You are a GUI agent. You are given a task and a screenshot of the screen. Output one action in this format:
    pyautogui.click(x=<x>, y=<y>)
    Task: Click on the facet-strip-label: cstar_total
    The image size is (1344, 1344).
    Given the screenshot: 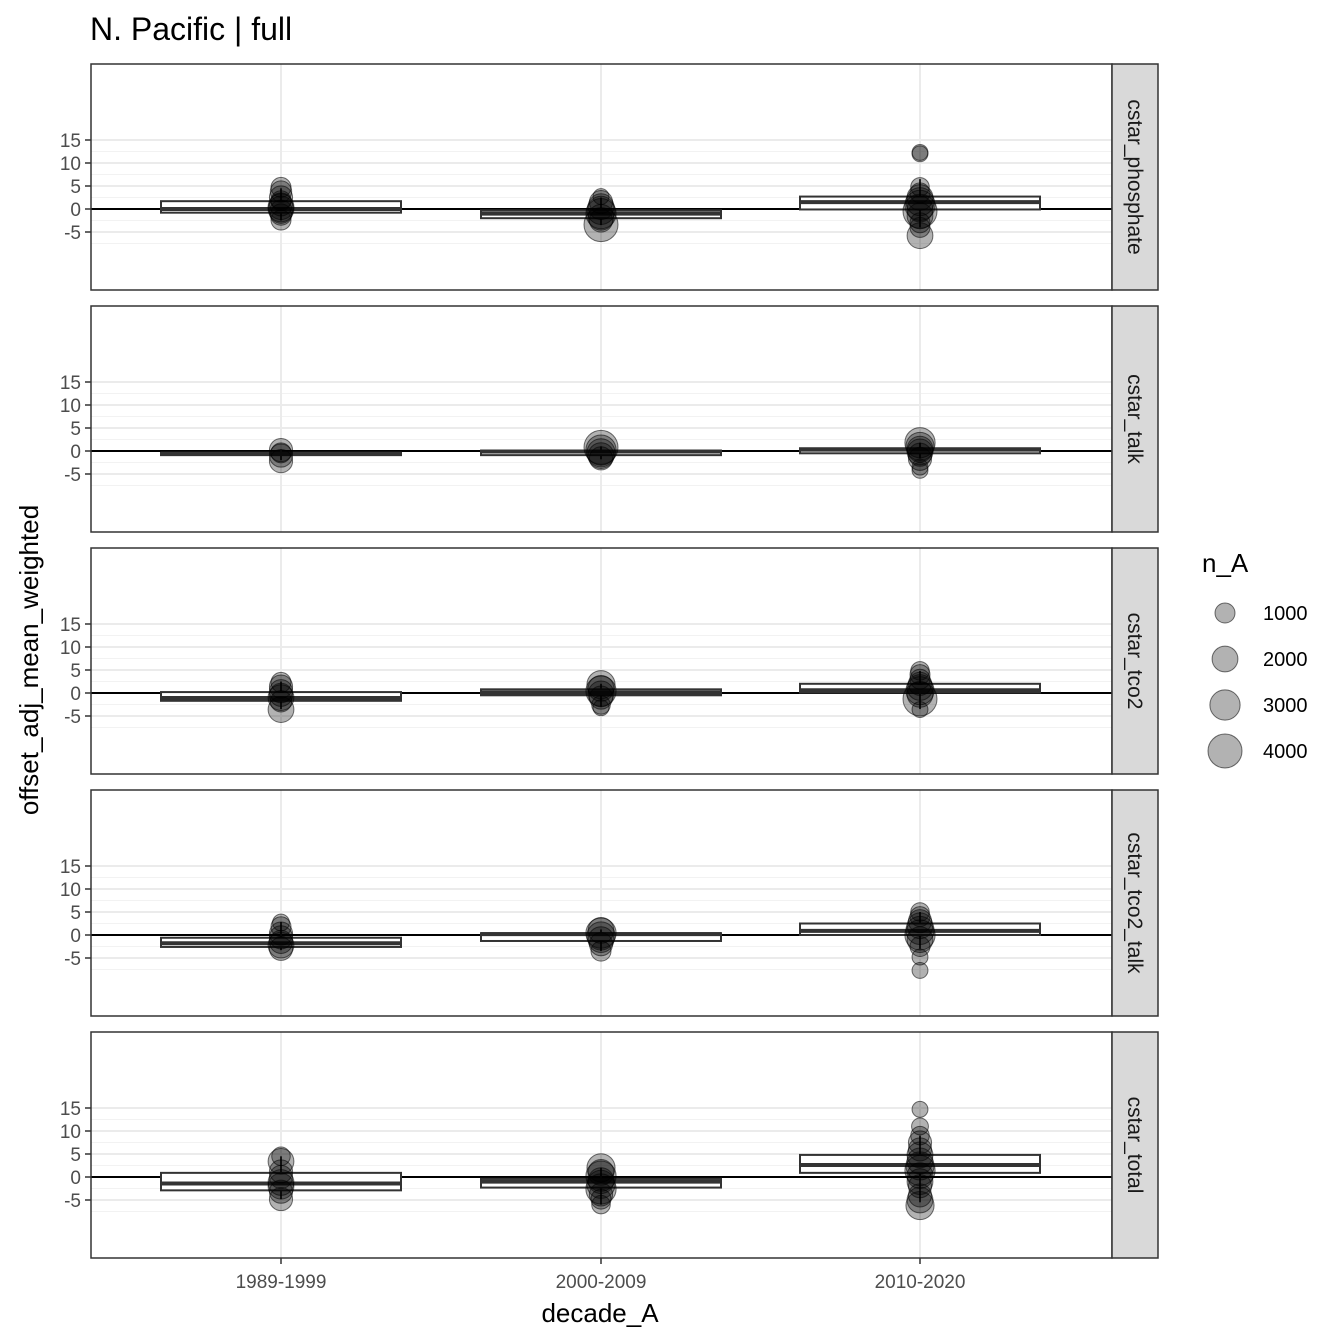 What is the action you would take?
    pyautogui.click(x=1134, y=1145)
    